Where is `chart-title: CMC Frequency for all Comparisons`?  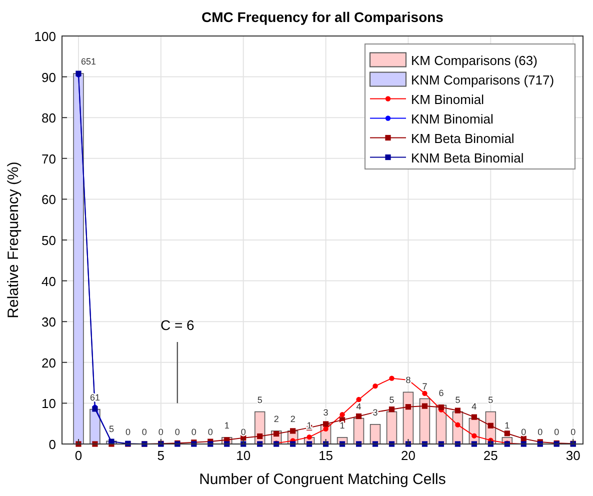
chart-title: CMC Frequency for all Comparisons is located at coordinates (323, 17).